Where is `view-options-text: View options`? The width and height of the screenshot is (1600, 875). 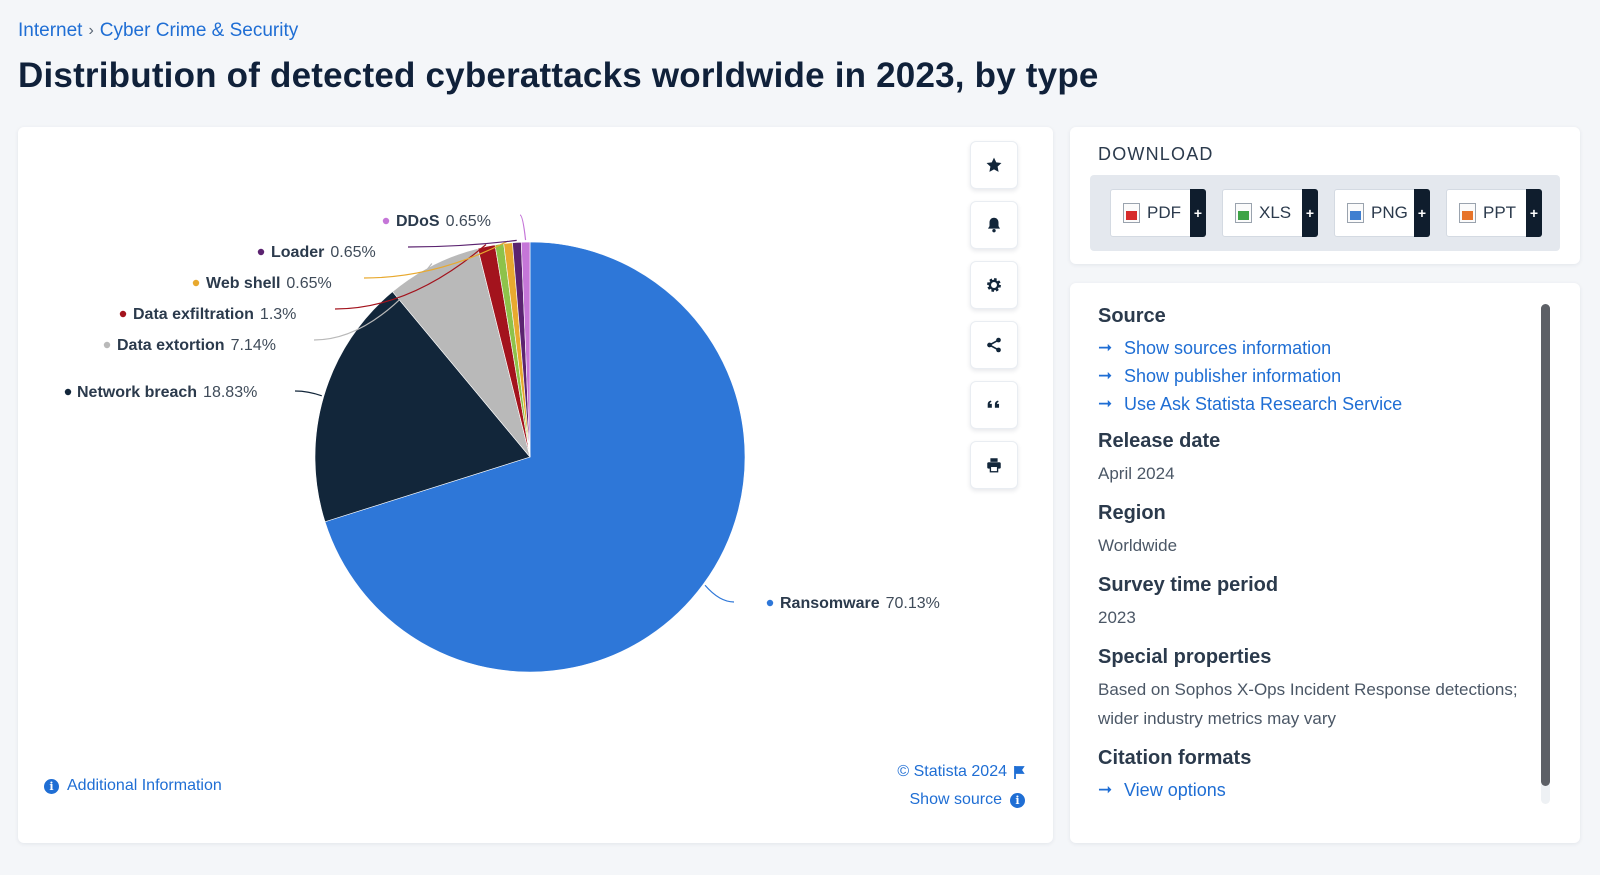
view-options-text: View options is located at coordinates (1175, 790).